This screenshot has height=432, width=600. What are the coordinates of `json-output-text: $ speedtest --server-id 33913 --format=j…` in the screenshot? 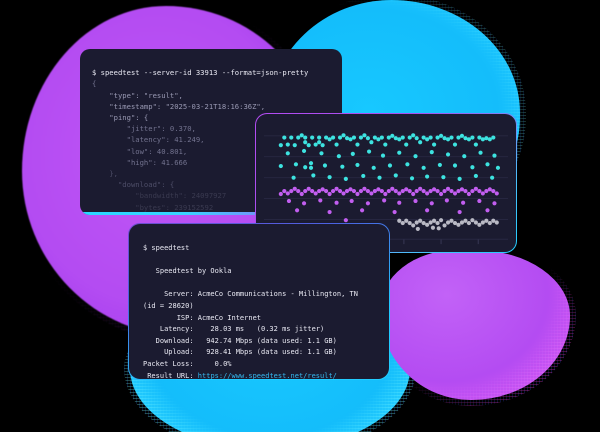 It's located at (213, 140).